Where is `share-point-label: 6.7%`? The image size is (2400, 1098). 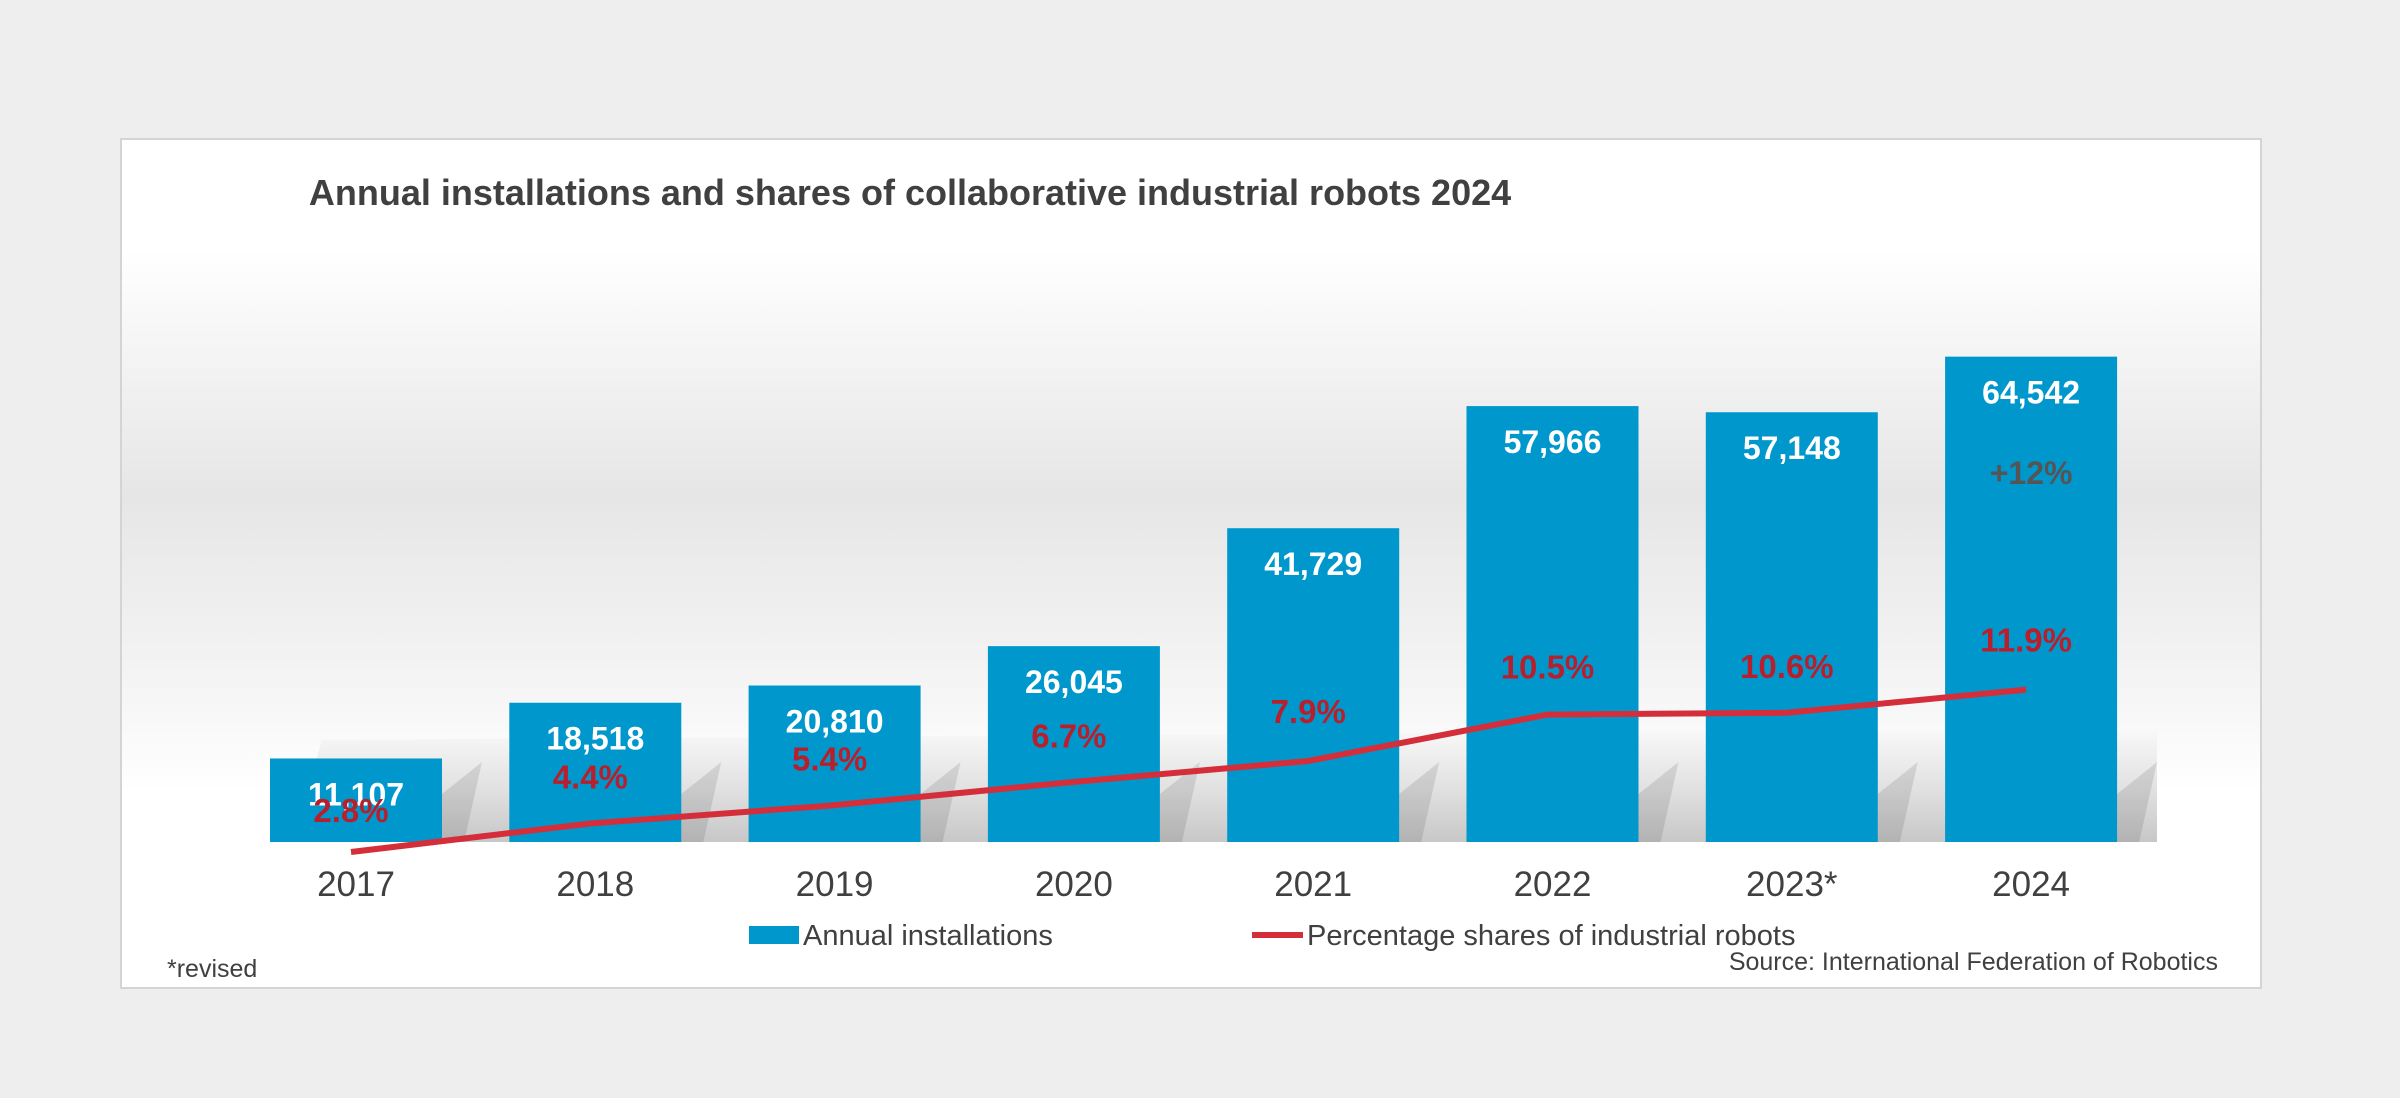
share-point-label: 6.7% is located at coordinates (1068, 735).